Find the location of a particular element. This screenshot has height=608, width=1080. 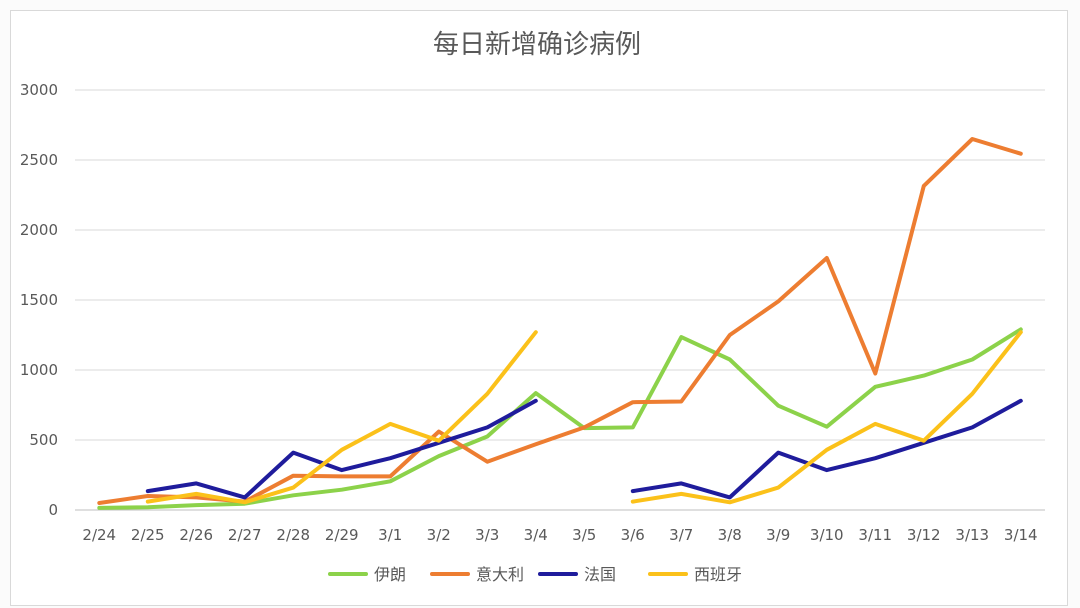

y-axis-tick-labels: 0 500 1000 1500 2000 2500 3000 is located at coordinates (39, 300).